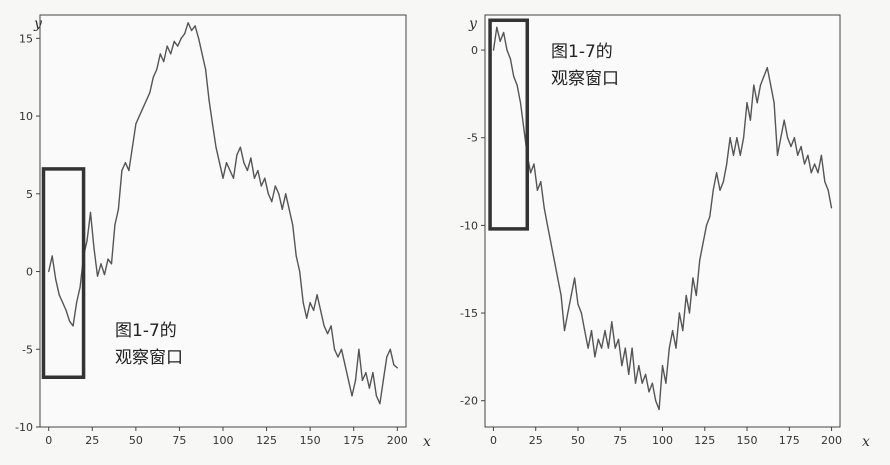 This screenshot has width=890, height=465. What do you see at coordinates (493, 440) in the screenshot?
I see `x-tick-label: 0` at bounding box center [493, 440].